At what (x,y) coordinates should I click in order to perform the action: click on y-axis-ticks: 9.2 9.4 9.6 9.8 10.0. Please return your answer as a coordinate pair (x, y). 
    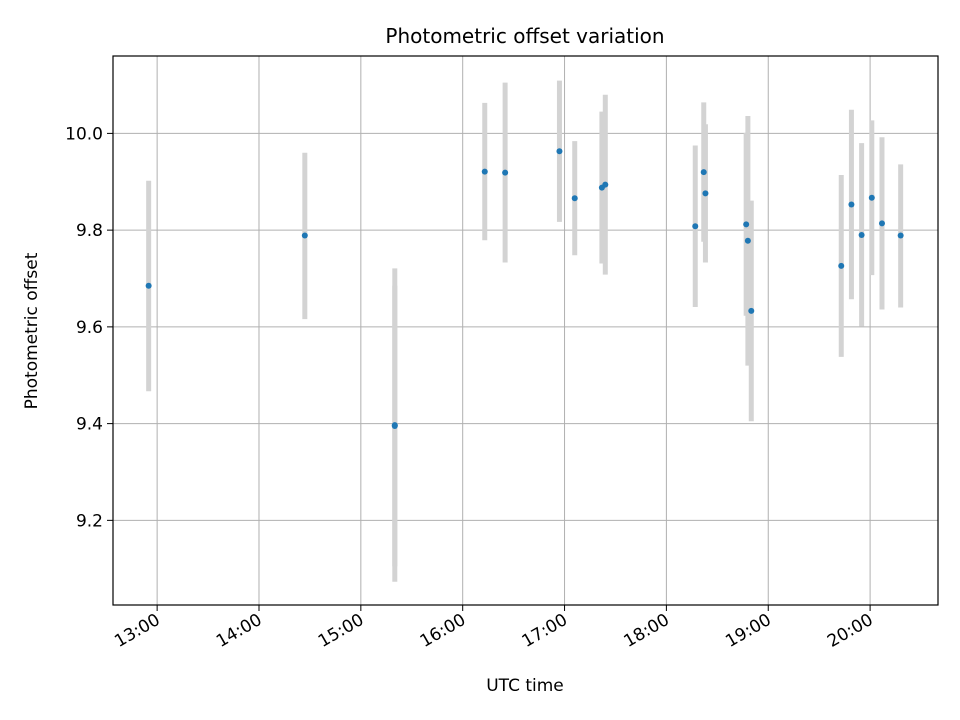
    Looking at the image, I should click on (89, 327).